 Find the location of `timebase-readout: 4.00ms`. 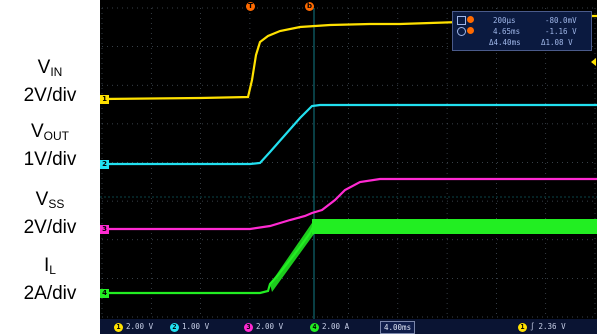

timebase-readout: 4.00ms is located at coordinates (398, 327).